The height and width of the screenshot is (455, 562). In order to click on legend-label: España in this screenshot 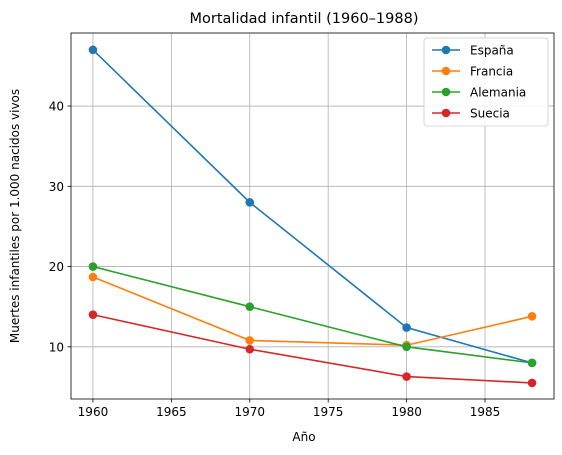, I will do `click(492, 51)`.